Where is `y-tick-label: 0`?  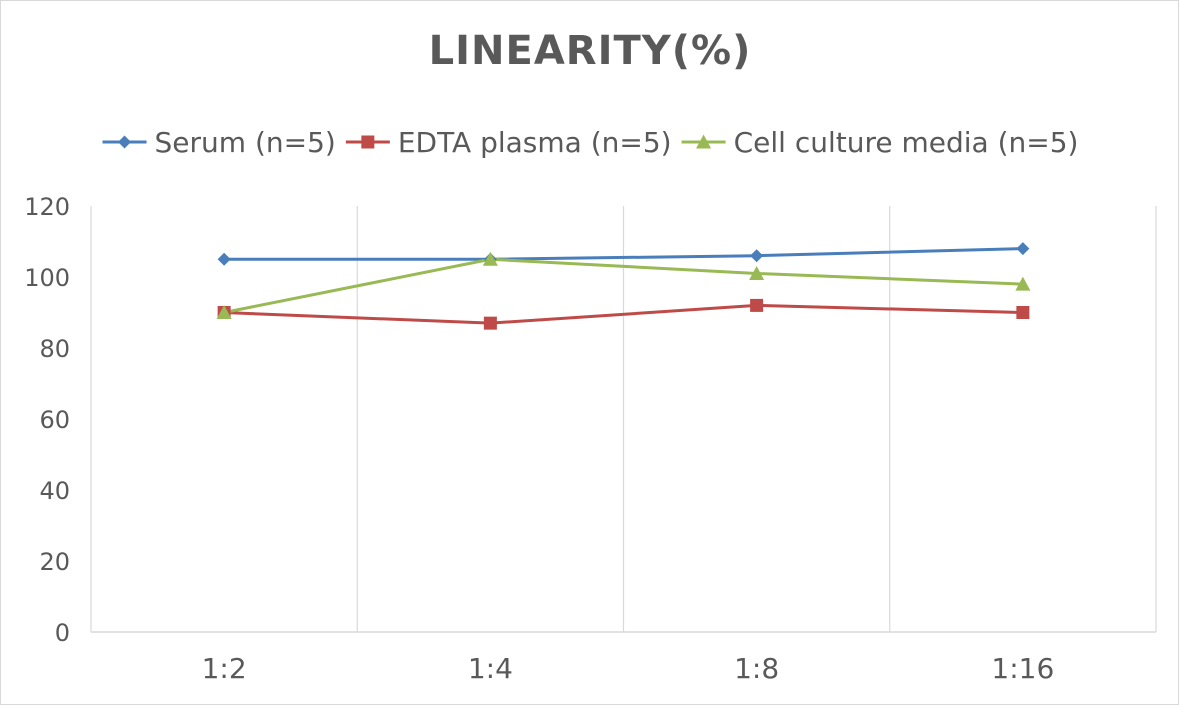 y-tick-label: 0 is located at coordinates (62, 633).